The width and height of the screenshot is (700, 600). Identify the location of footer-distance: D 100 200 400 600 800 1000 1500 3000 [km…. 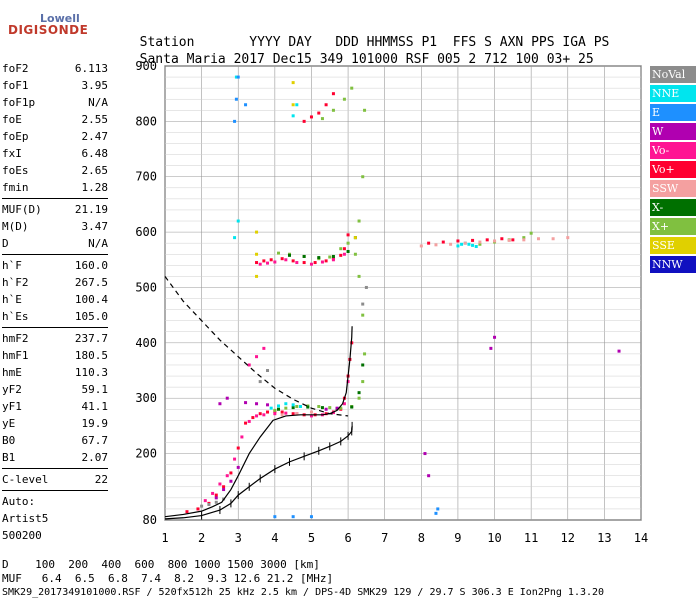
(161, 564).